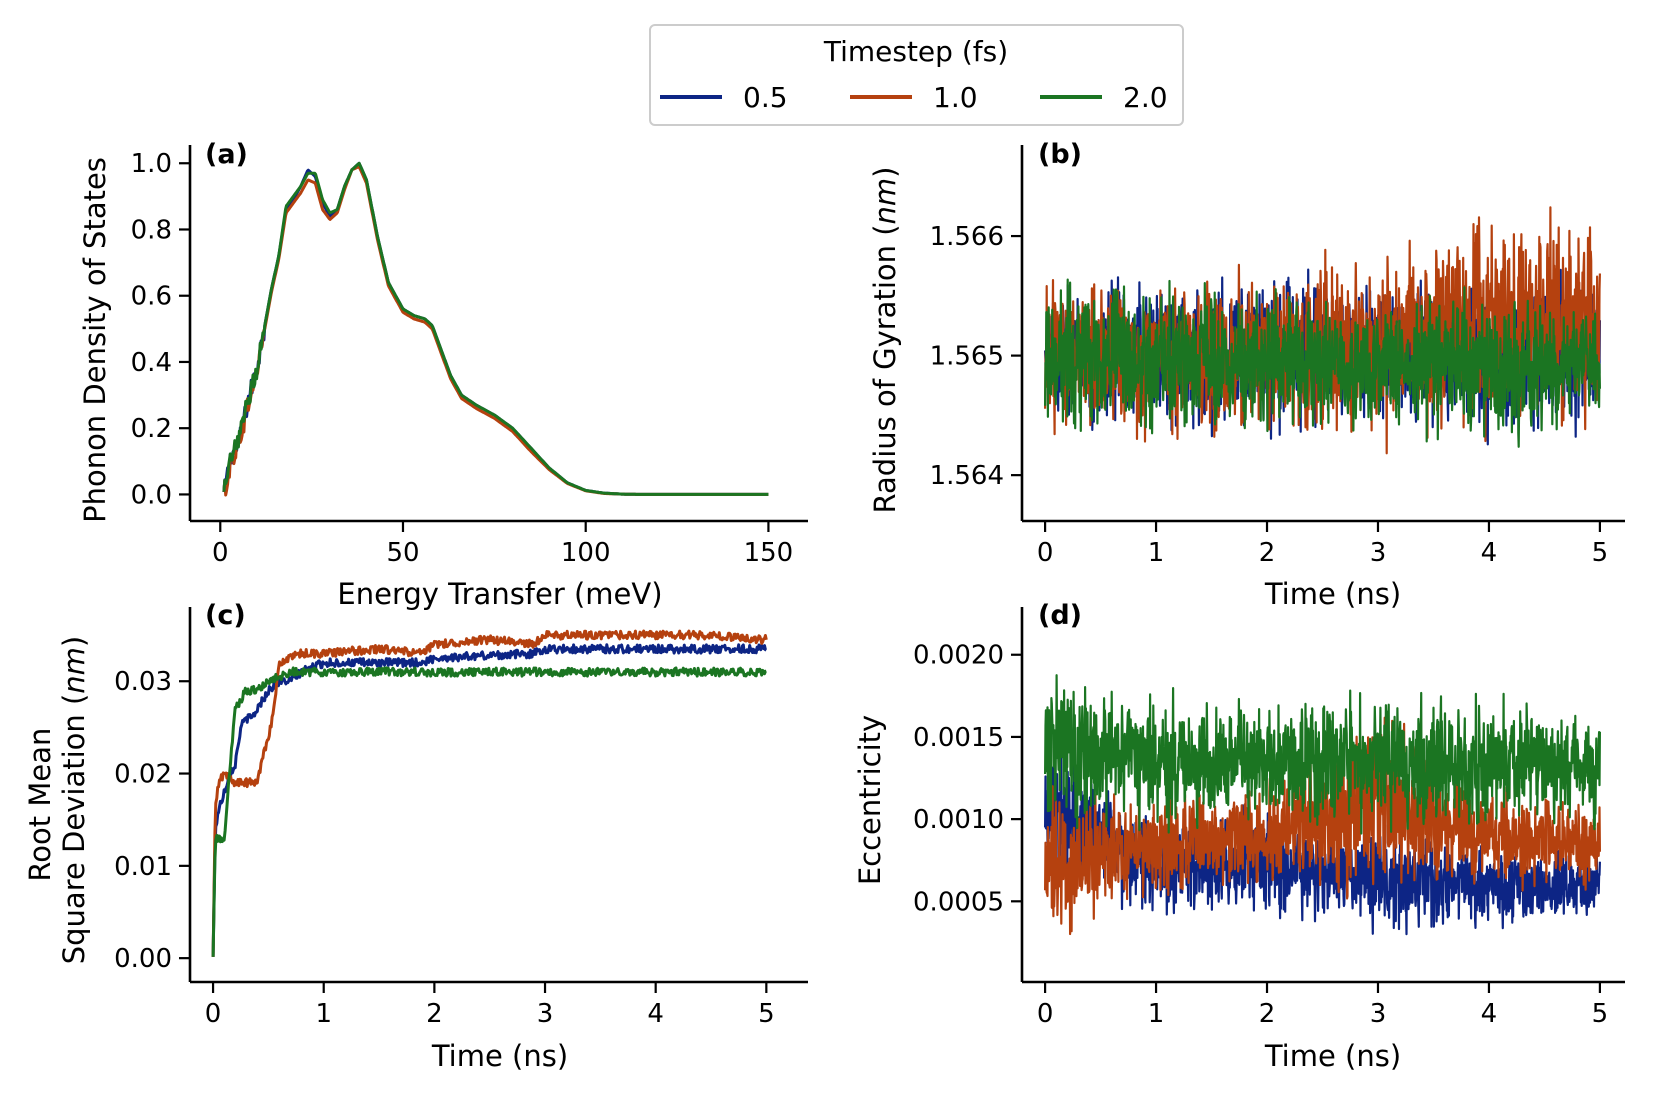 This screenshot has width=1660, height=1094. What do you see at coordinates (655, 1014) in the screenshot?
I see `panel-c-xtick-label-4: 4` at bounding box center [655, 1014].